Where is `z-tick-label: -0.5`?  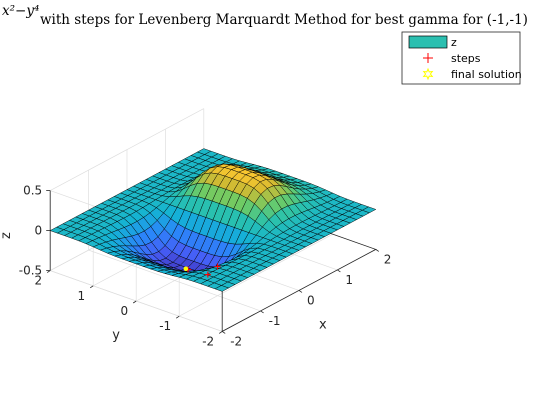
z-tick-label: -0.5 is located at coordinates (30, 271).